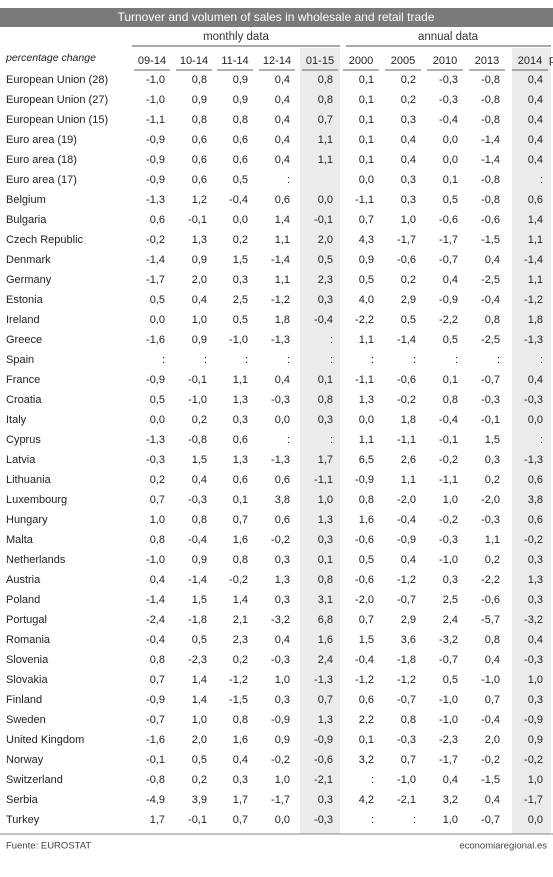 This screenshot has width=553, height=877. Describe the element at coordinates (236, 37) in the screenshot. I see `group-header: monthly data` at that location.